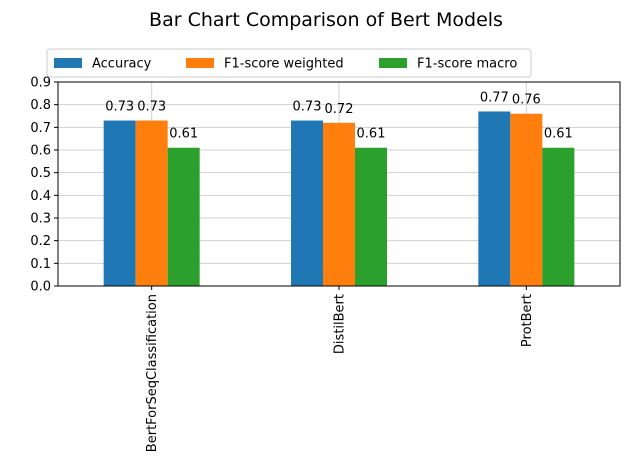  Describe the element at coordinates (558, 216) in the screenshot. I see `bar-f1-score-macro-protbert` at that location.